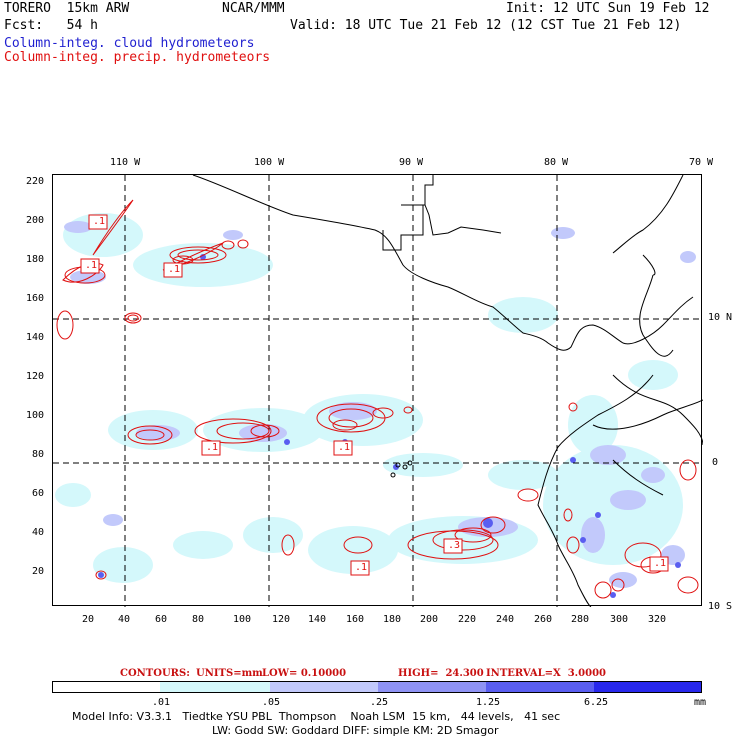 The width and height of the screenshot is (740, 740). Describe the element at coordinates (657, 619) in the screenshot. I see `x-tick: 320` at that location.